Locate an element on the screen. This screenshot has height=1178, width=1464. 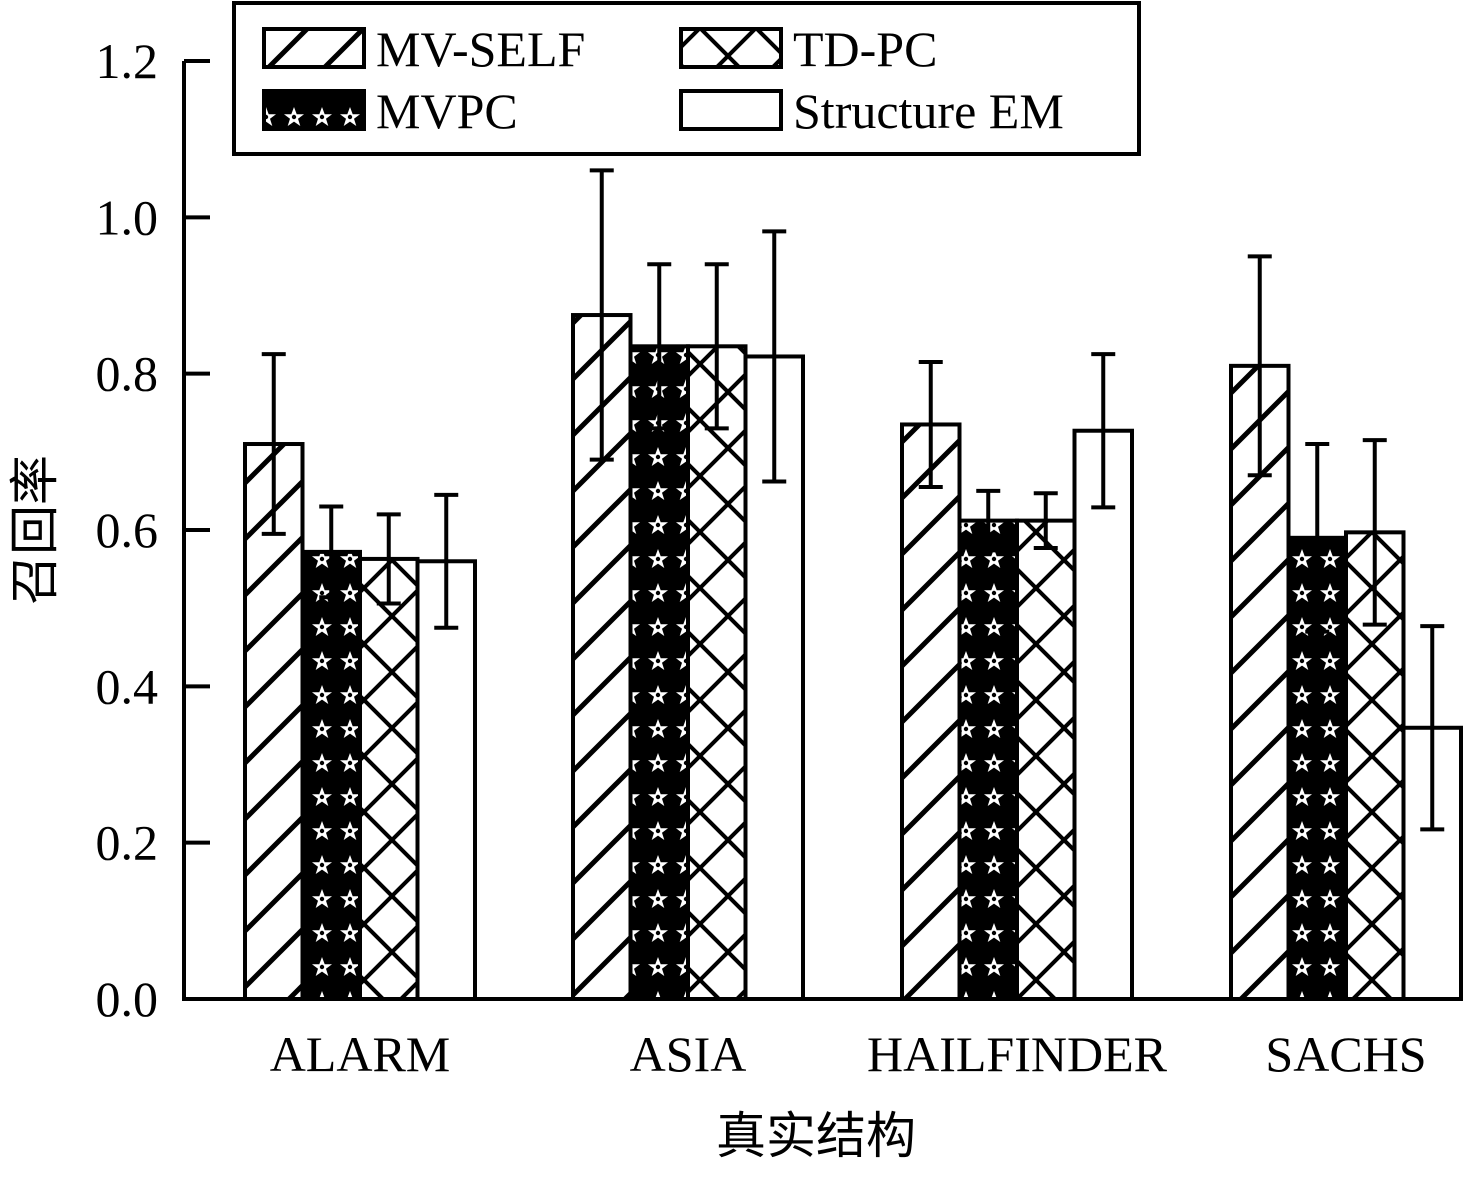
x-ticks: ALARM ASIA HAILFINDER SACHS is located at coordinates (848, 1054).